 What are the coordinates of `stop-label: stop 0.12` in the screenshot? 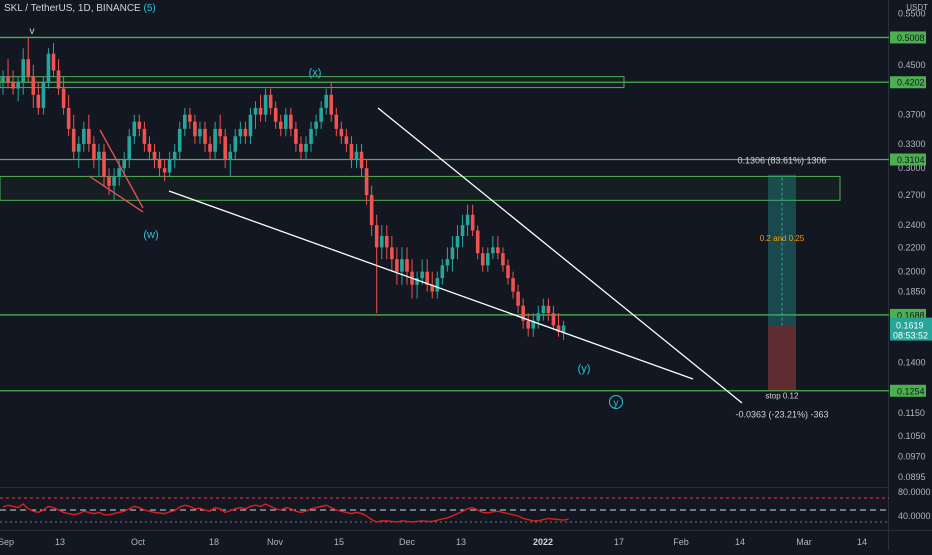 It's located at (782, 395).